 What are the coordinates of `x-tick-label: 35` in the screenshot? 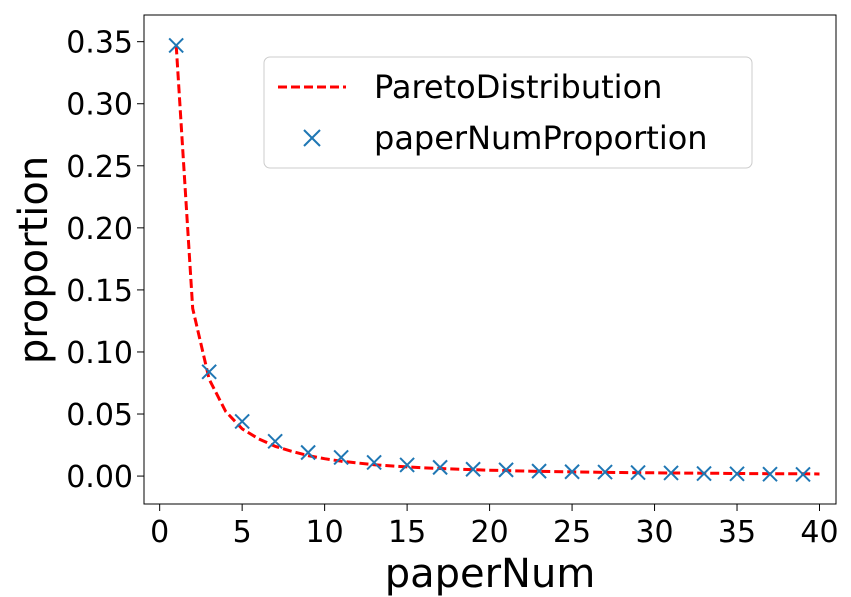 It's located at (737, 532).